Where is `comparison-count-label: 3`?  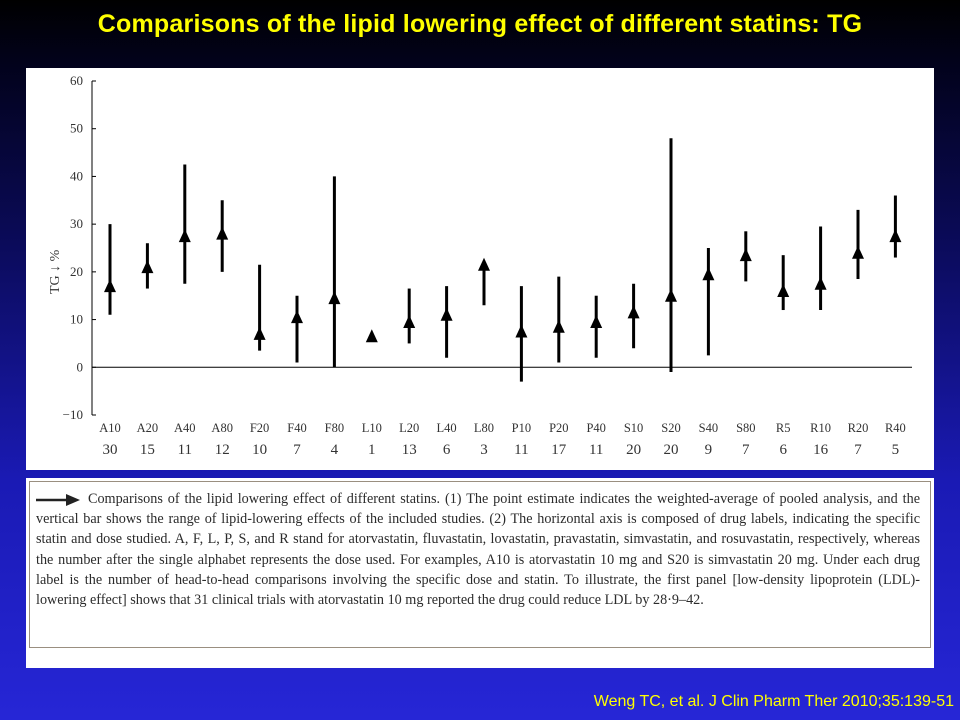 comparison-count-label: 3 is located at coordinates (484, 450).